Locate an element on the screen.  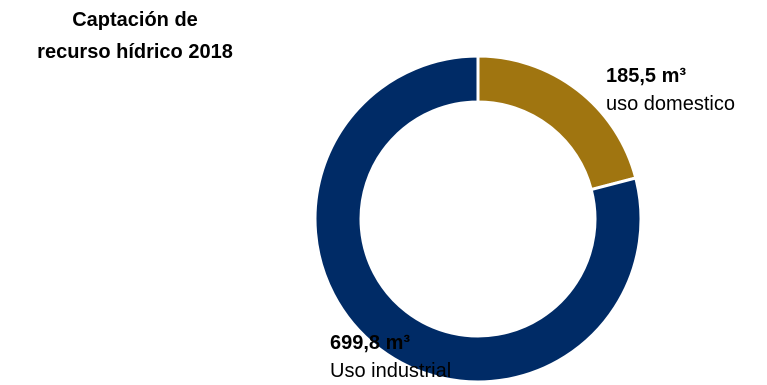
data-label-name-uso-domestico: uso domestico is located at coordinates (670, 104).